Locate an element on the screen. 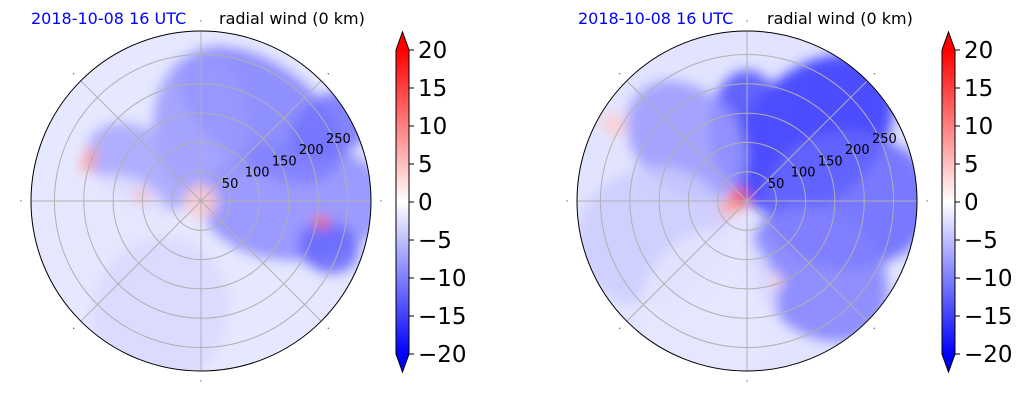 The width and height of the screenshot is (1028, 401). title-right-variable: radial wind (0 km) is located at coordinates (840, 18).